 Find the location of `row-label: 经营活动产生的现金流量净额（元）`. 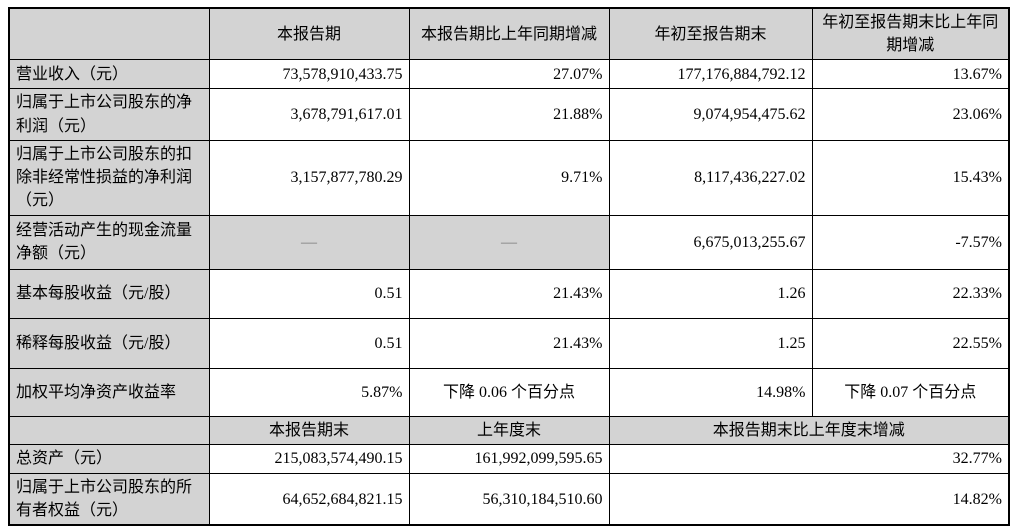

row-label: 经营活动产生的现金流量净额（元） is located at coordinates (109, 242).